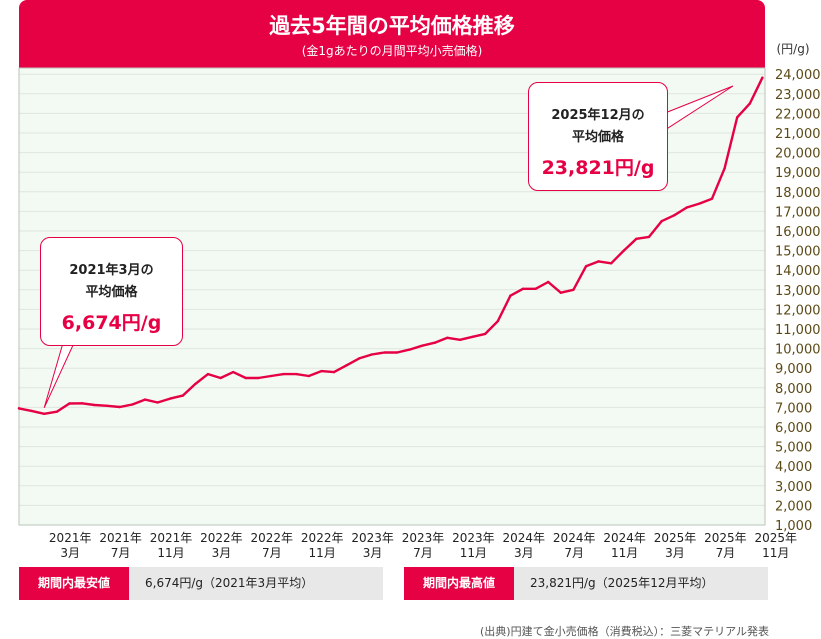  I want to click on y-tick-label: 16,000, so click(798, 232).